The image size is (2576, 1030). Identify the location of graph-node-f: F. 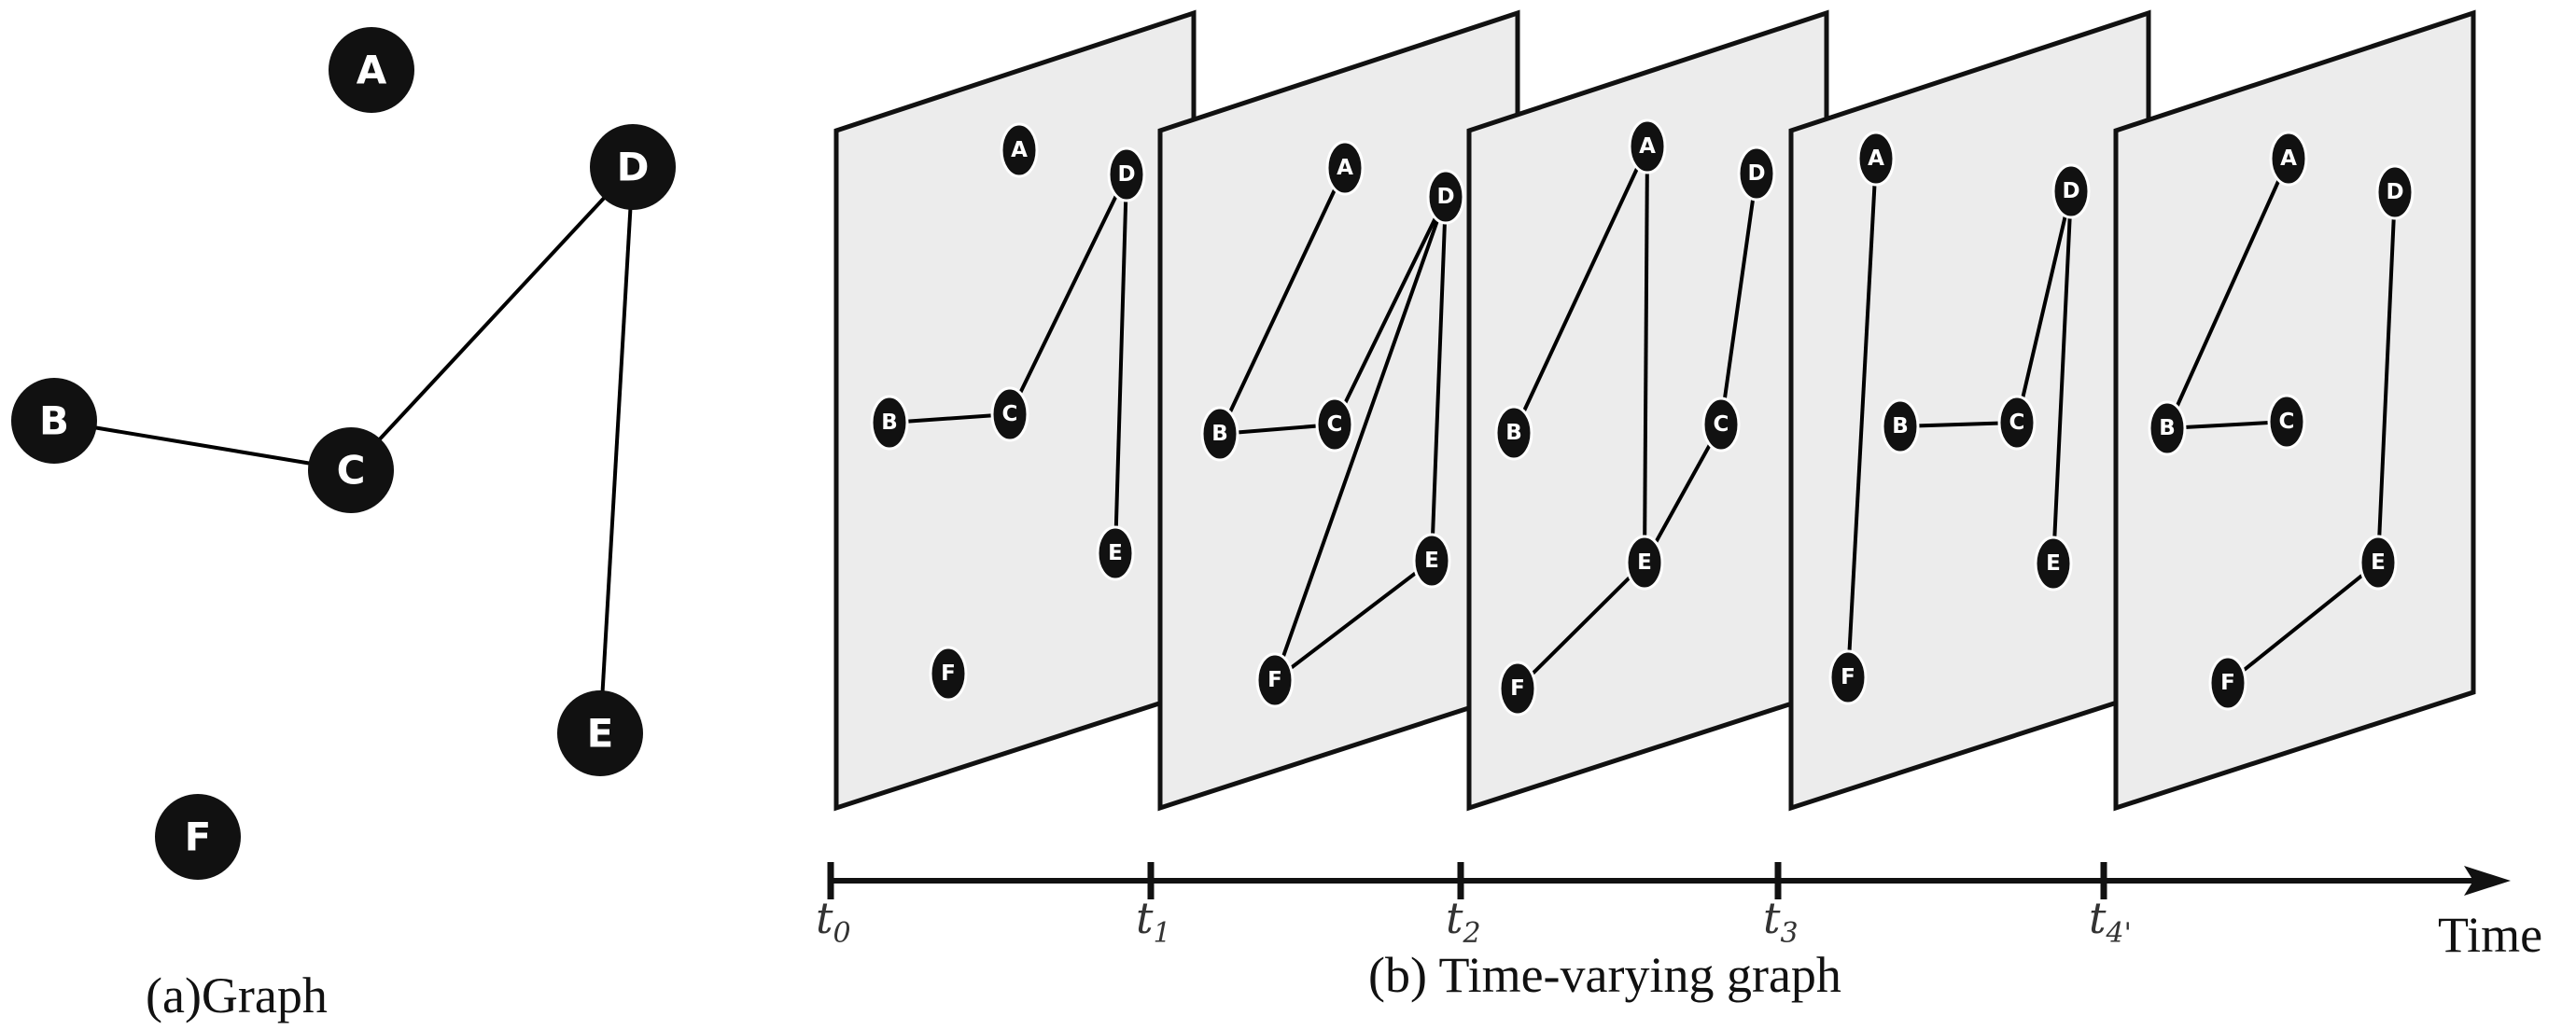
(198, 837).